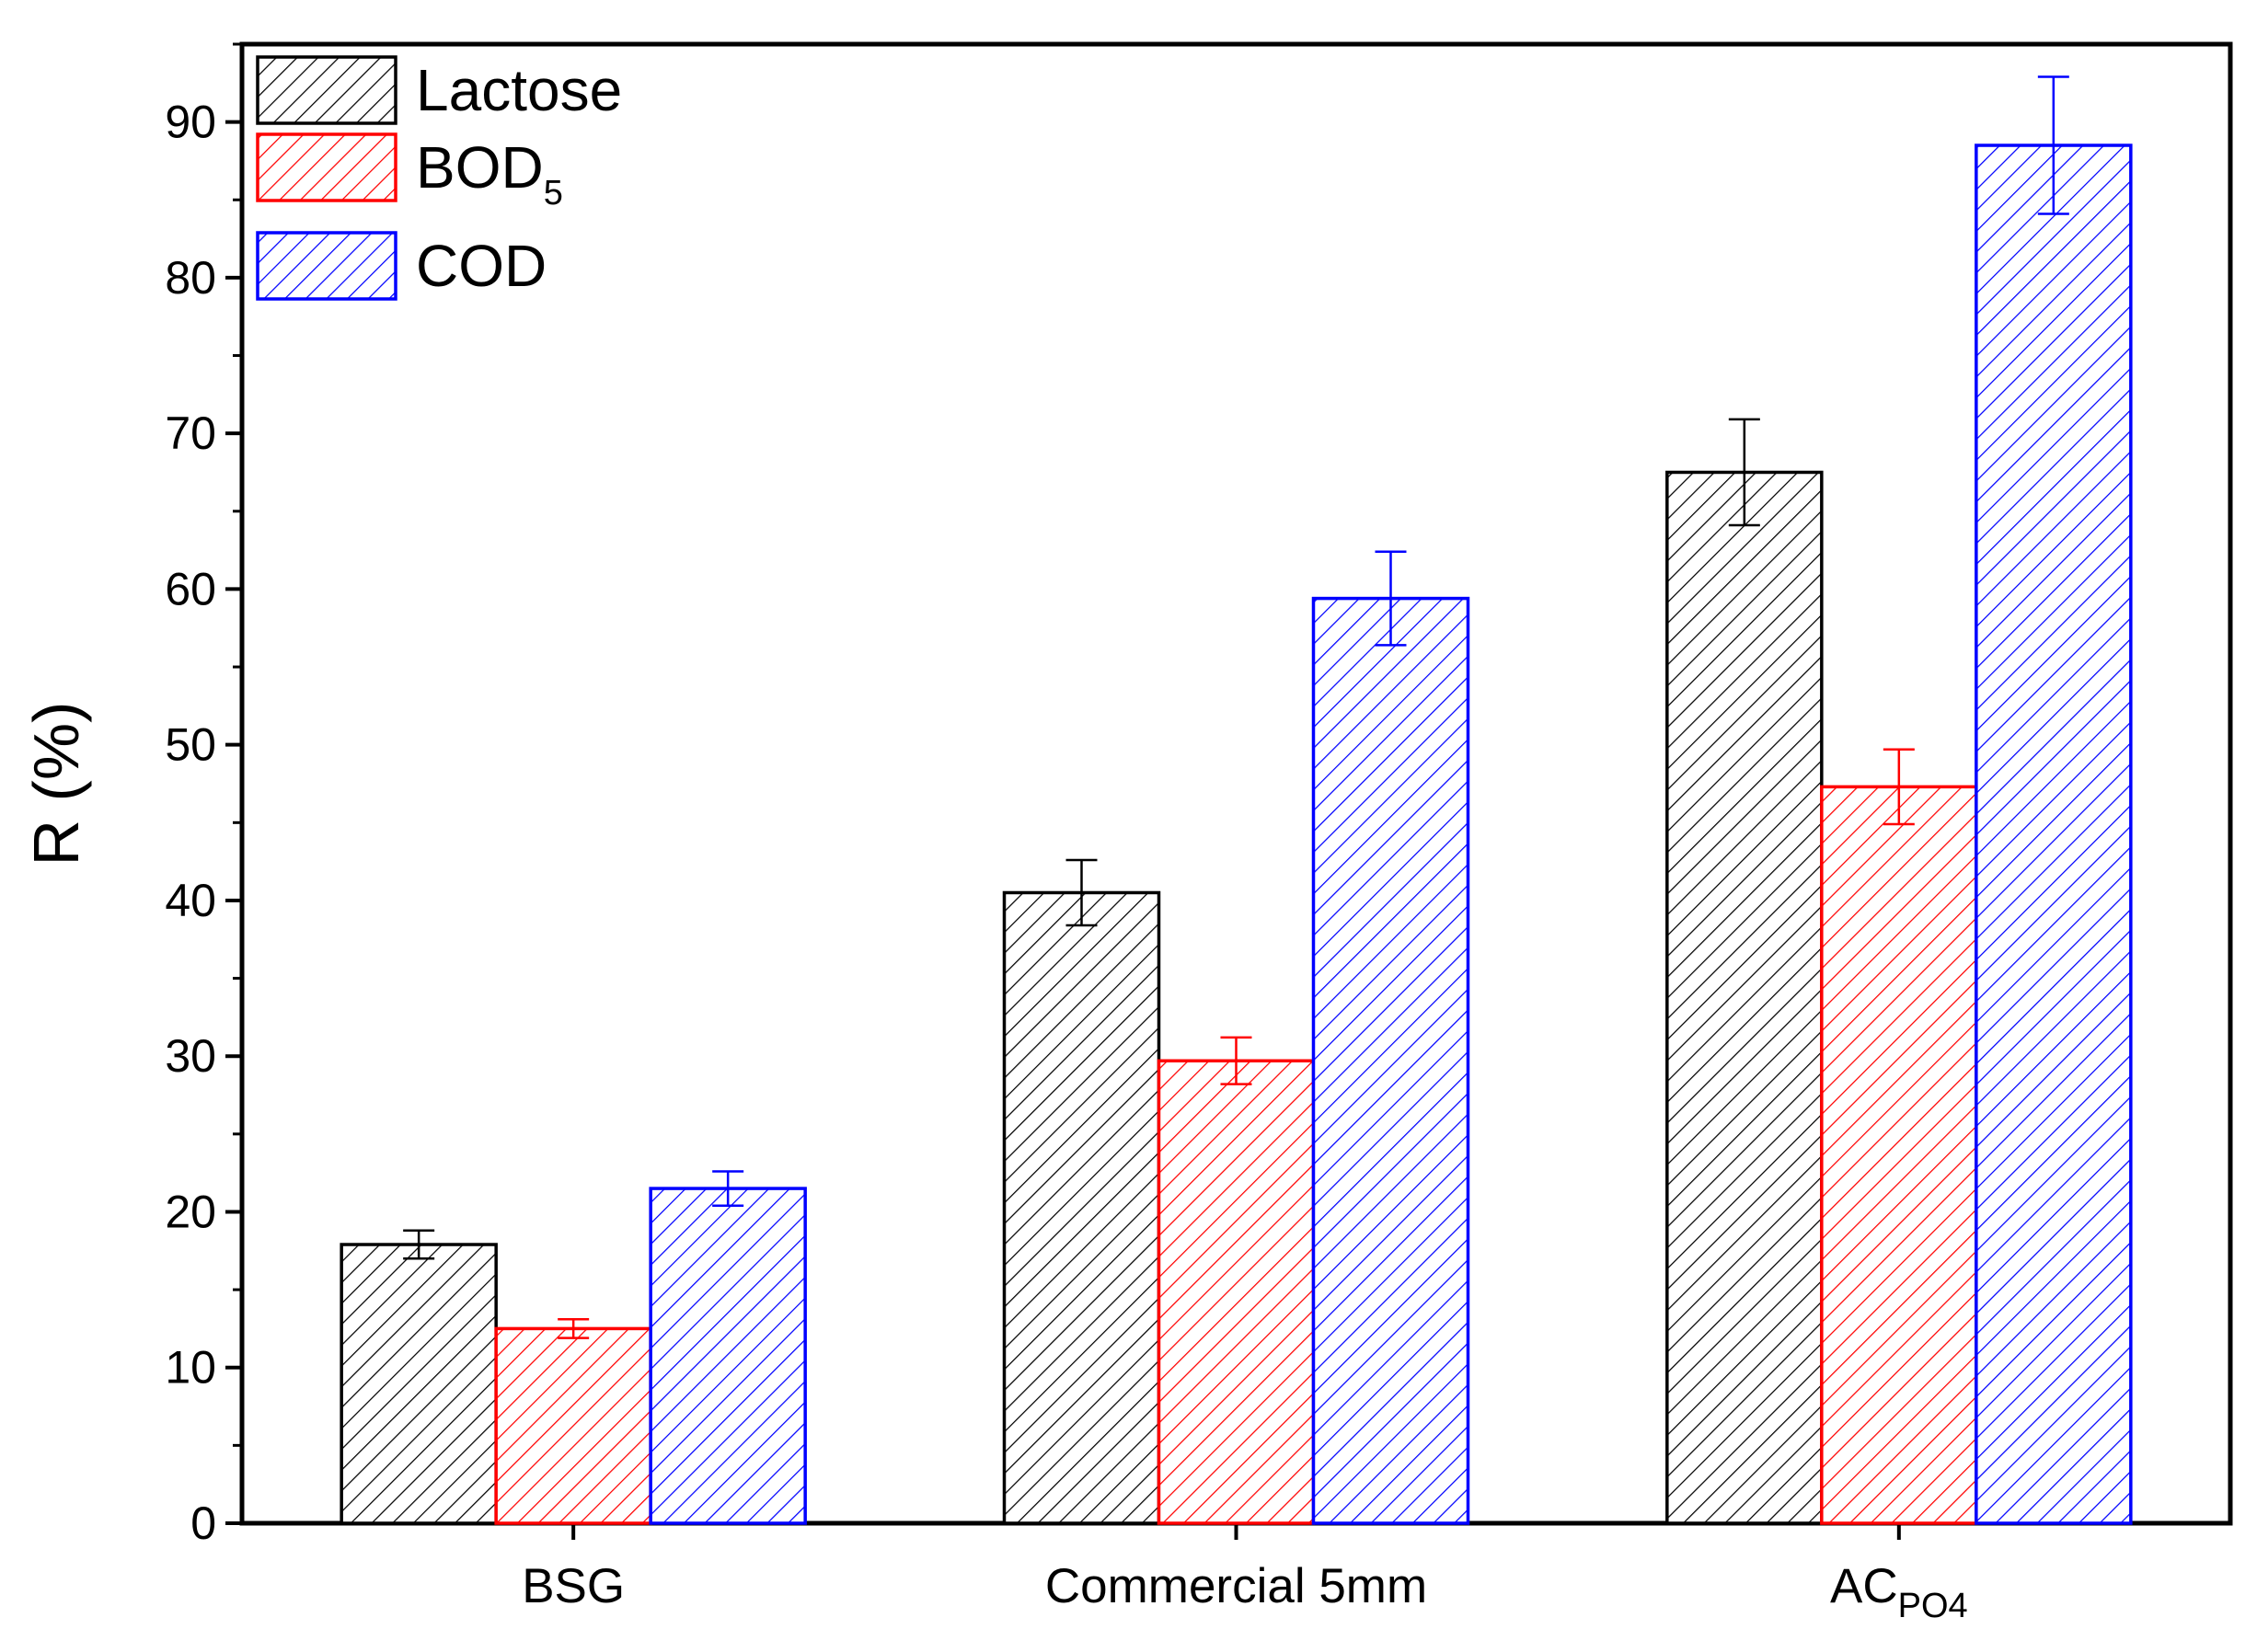 The image size is (2257, 1652). I want to click on y-tick-label: 60, so click(190, 588).